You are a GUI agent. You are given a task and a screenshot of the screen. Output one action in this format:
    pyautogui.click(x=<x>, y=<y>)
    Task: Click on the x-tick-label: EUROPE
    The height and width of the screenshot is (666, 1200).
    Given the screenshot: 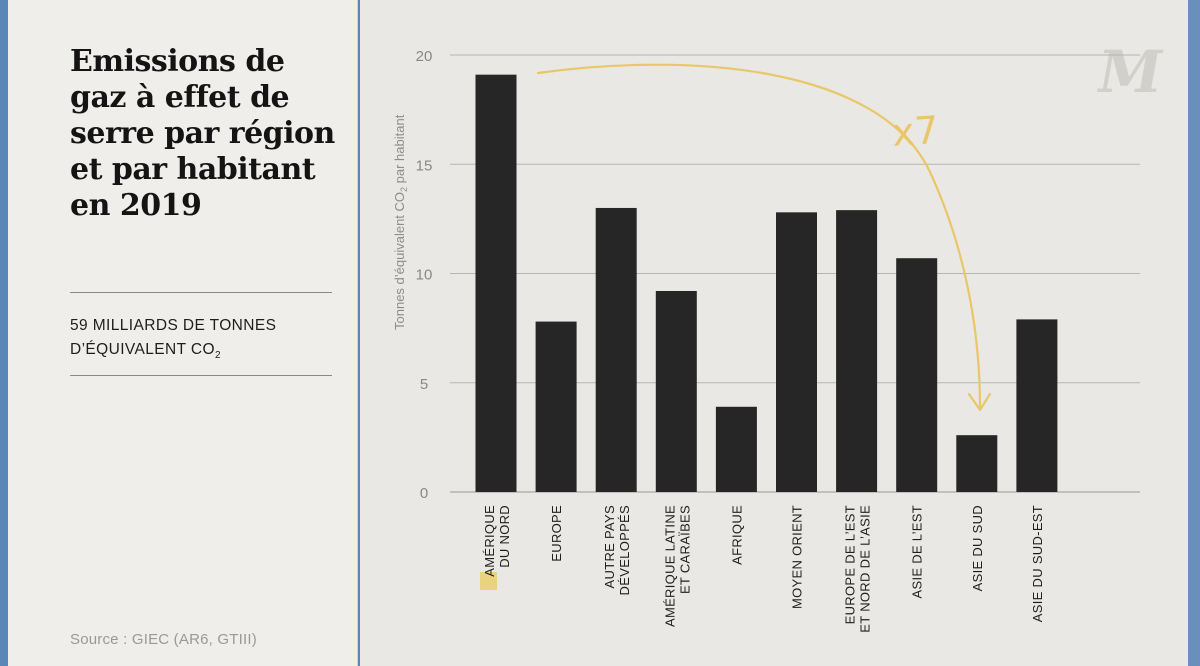 What is the action you would take?
    pyautogui.click(x=556, y=533)
    